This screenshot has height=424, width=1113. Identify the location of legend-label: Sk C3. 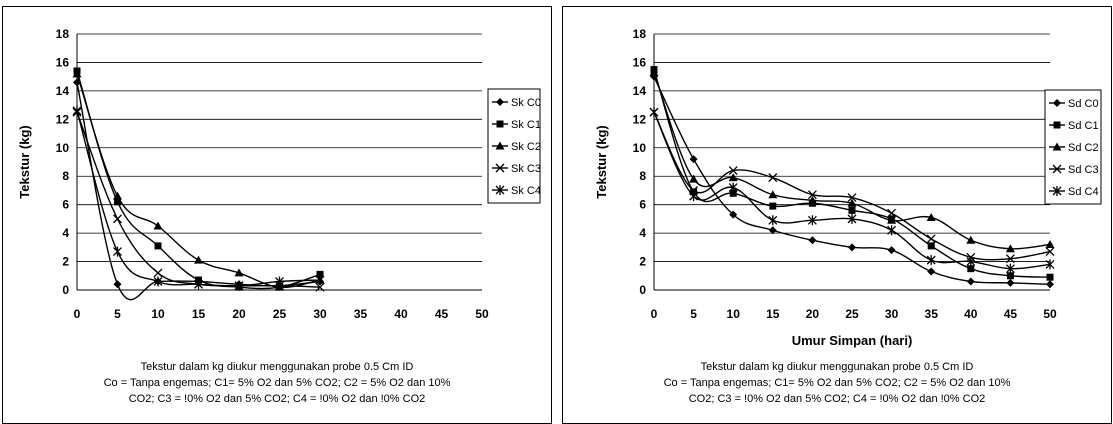
(526, 169).